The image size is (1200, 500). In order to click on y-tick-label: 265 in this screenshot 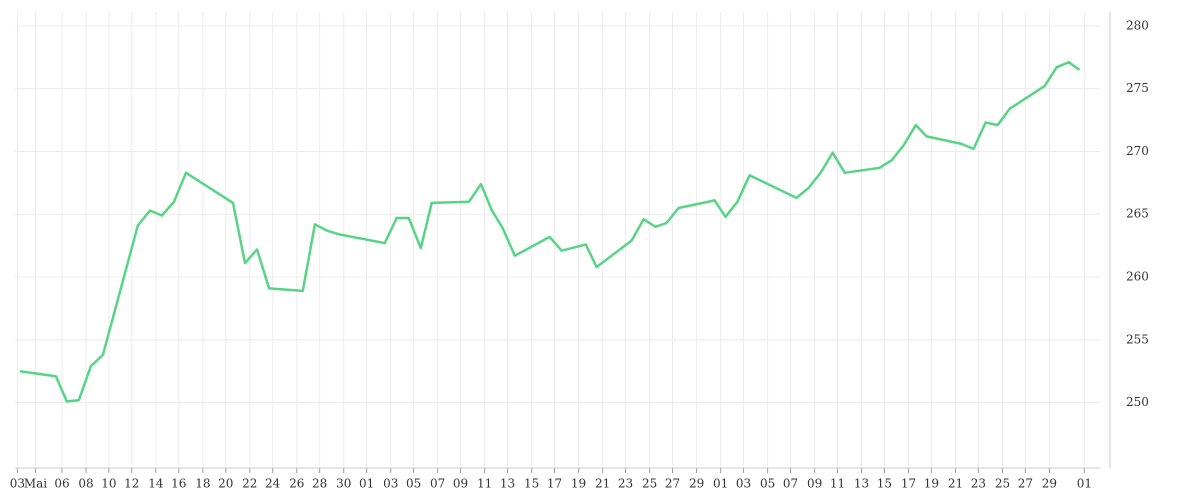, I will do `click(1137, 214)`.